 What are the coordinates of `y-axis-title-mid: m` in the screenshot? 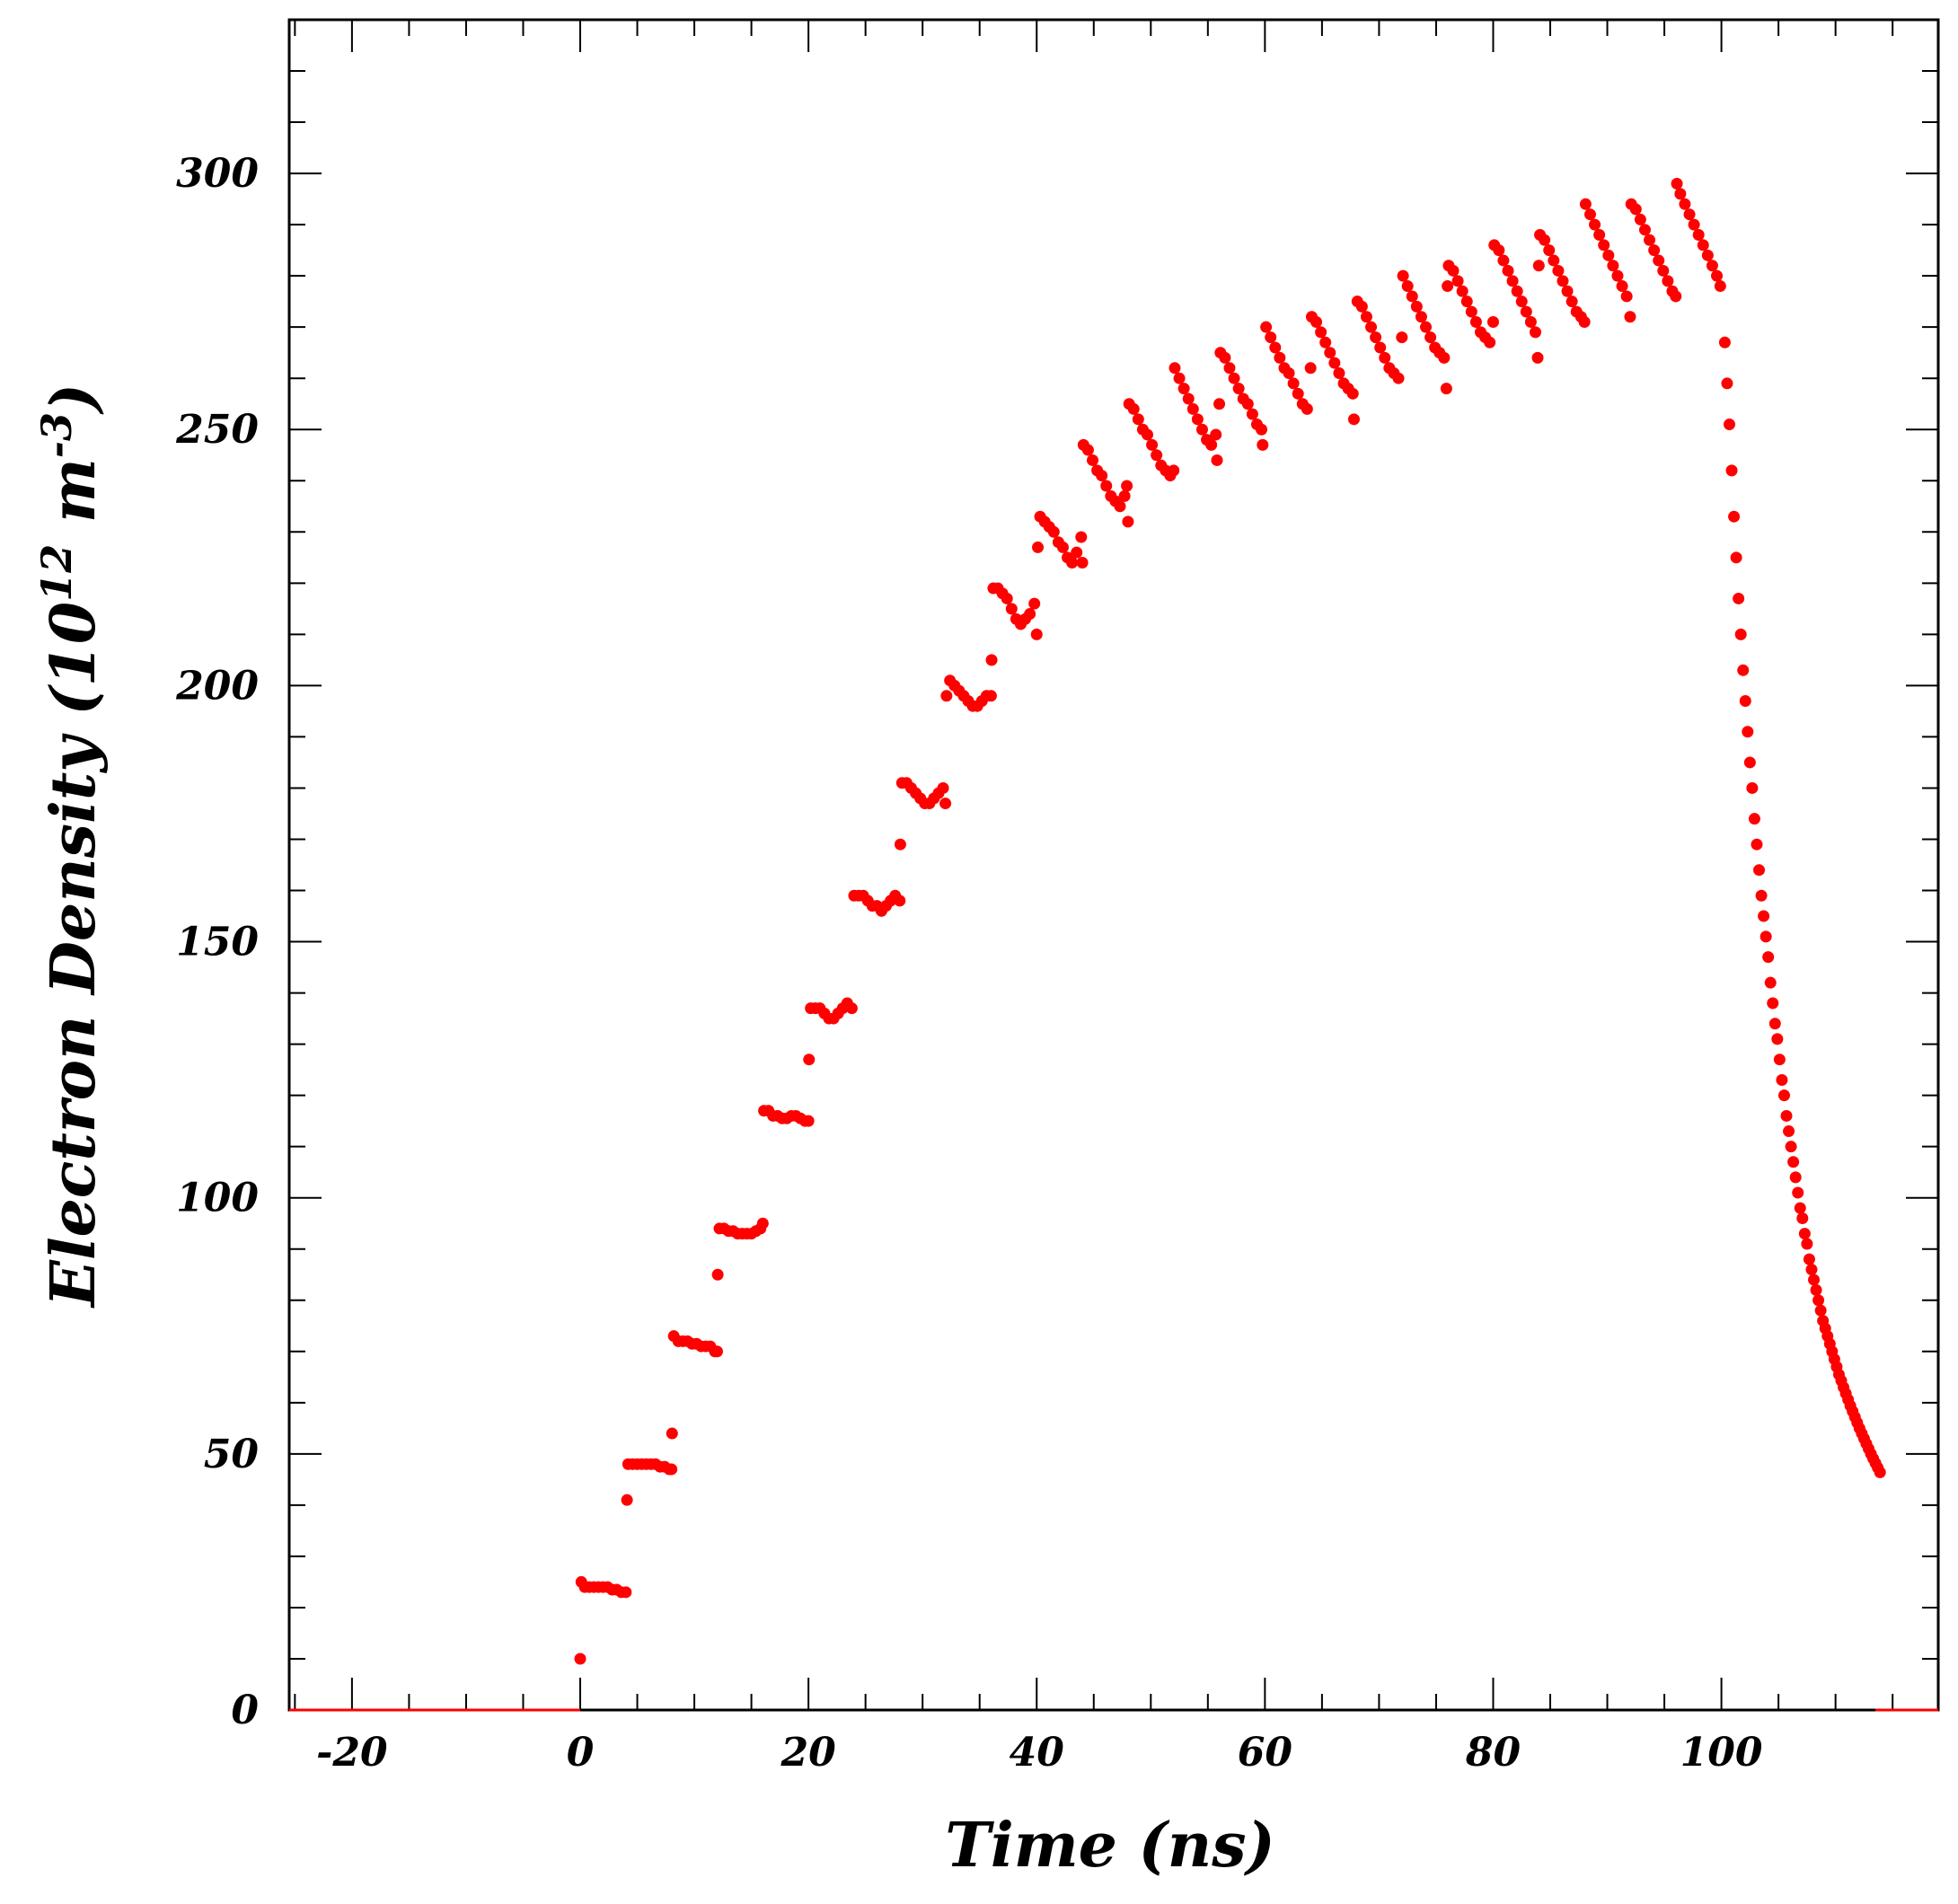 It's located at (74, 501).